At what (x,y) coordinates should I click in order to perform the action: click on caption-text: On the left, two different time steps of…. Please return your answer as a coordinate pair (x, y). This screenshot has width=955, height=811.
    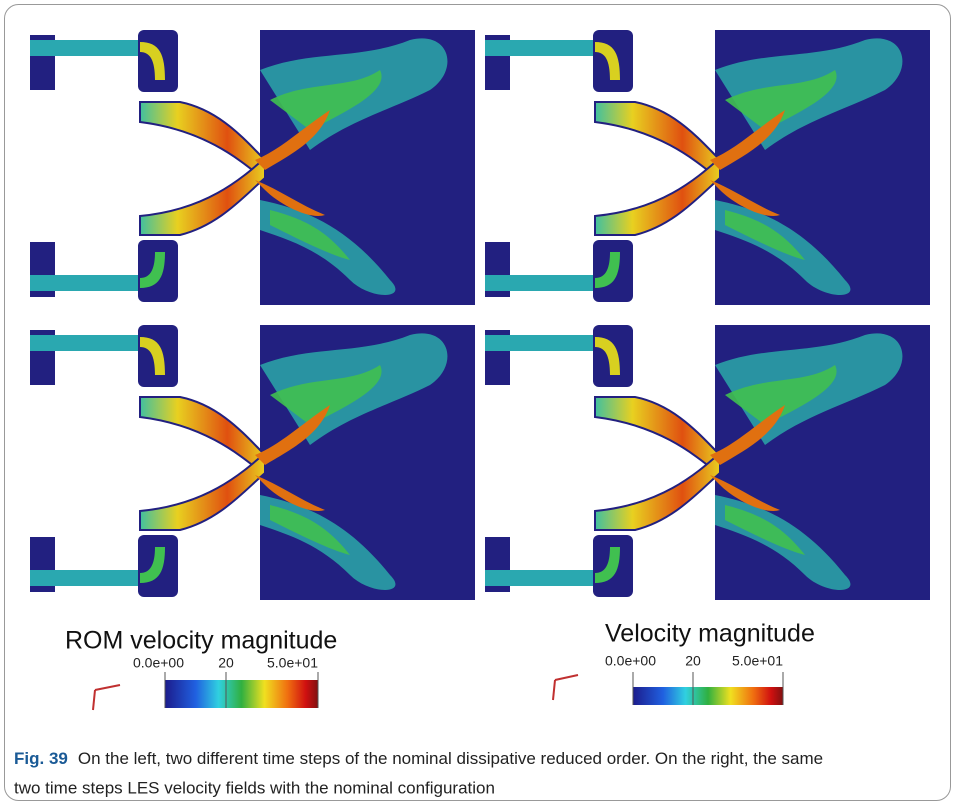
    Looking at the image, I should click on (450, 758).